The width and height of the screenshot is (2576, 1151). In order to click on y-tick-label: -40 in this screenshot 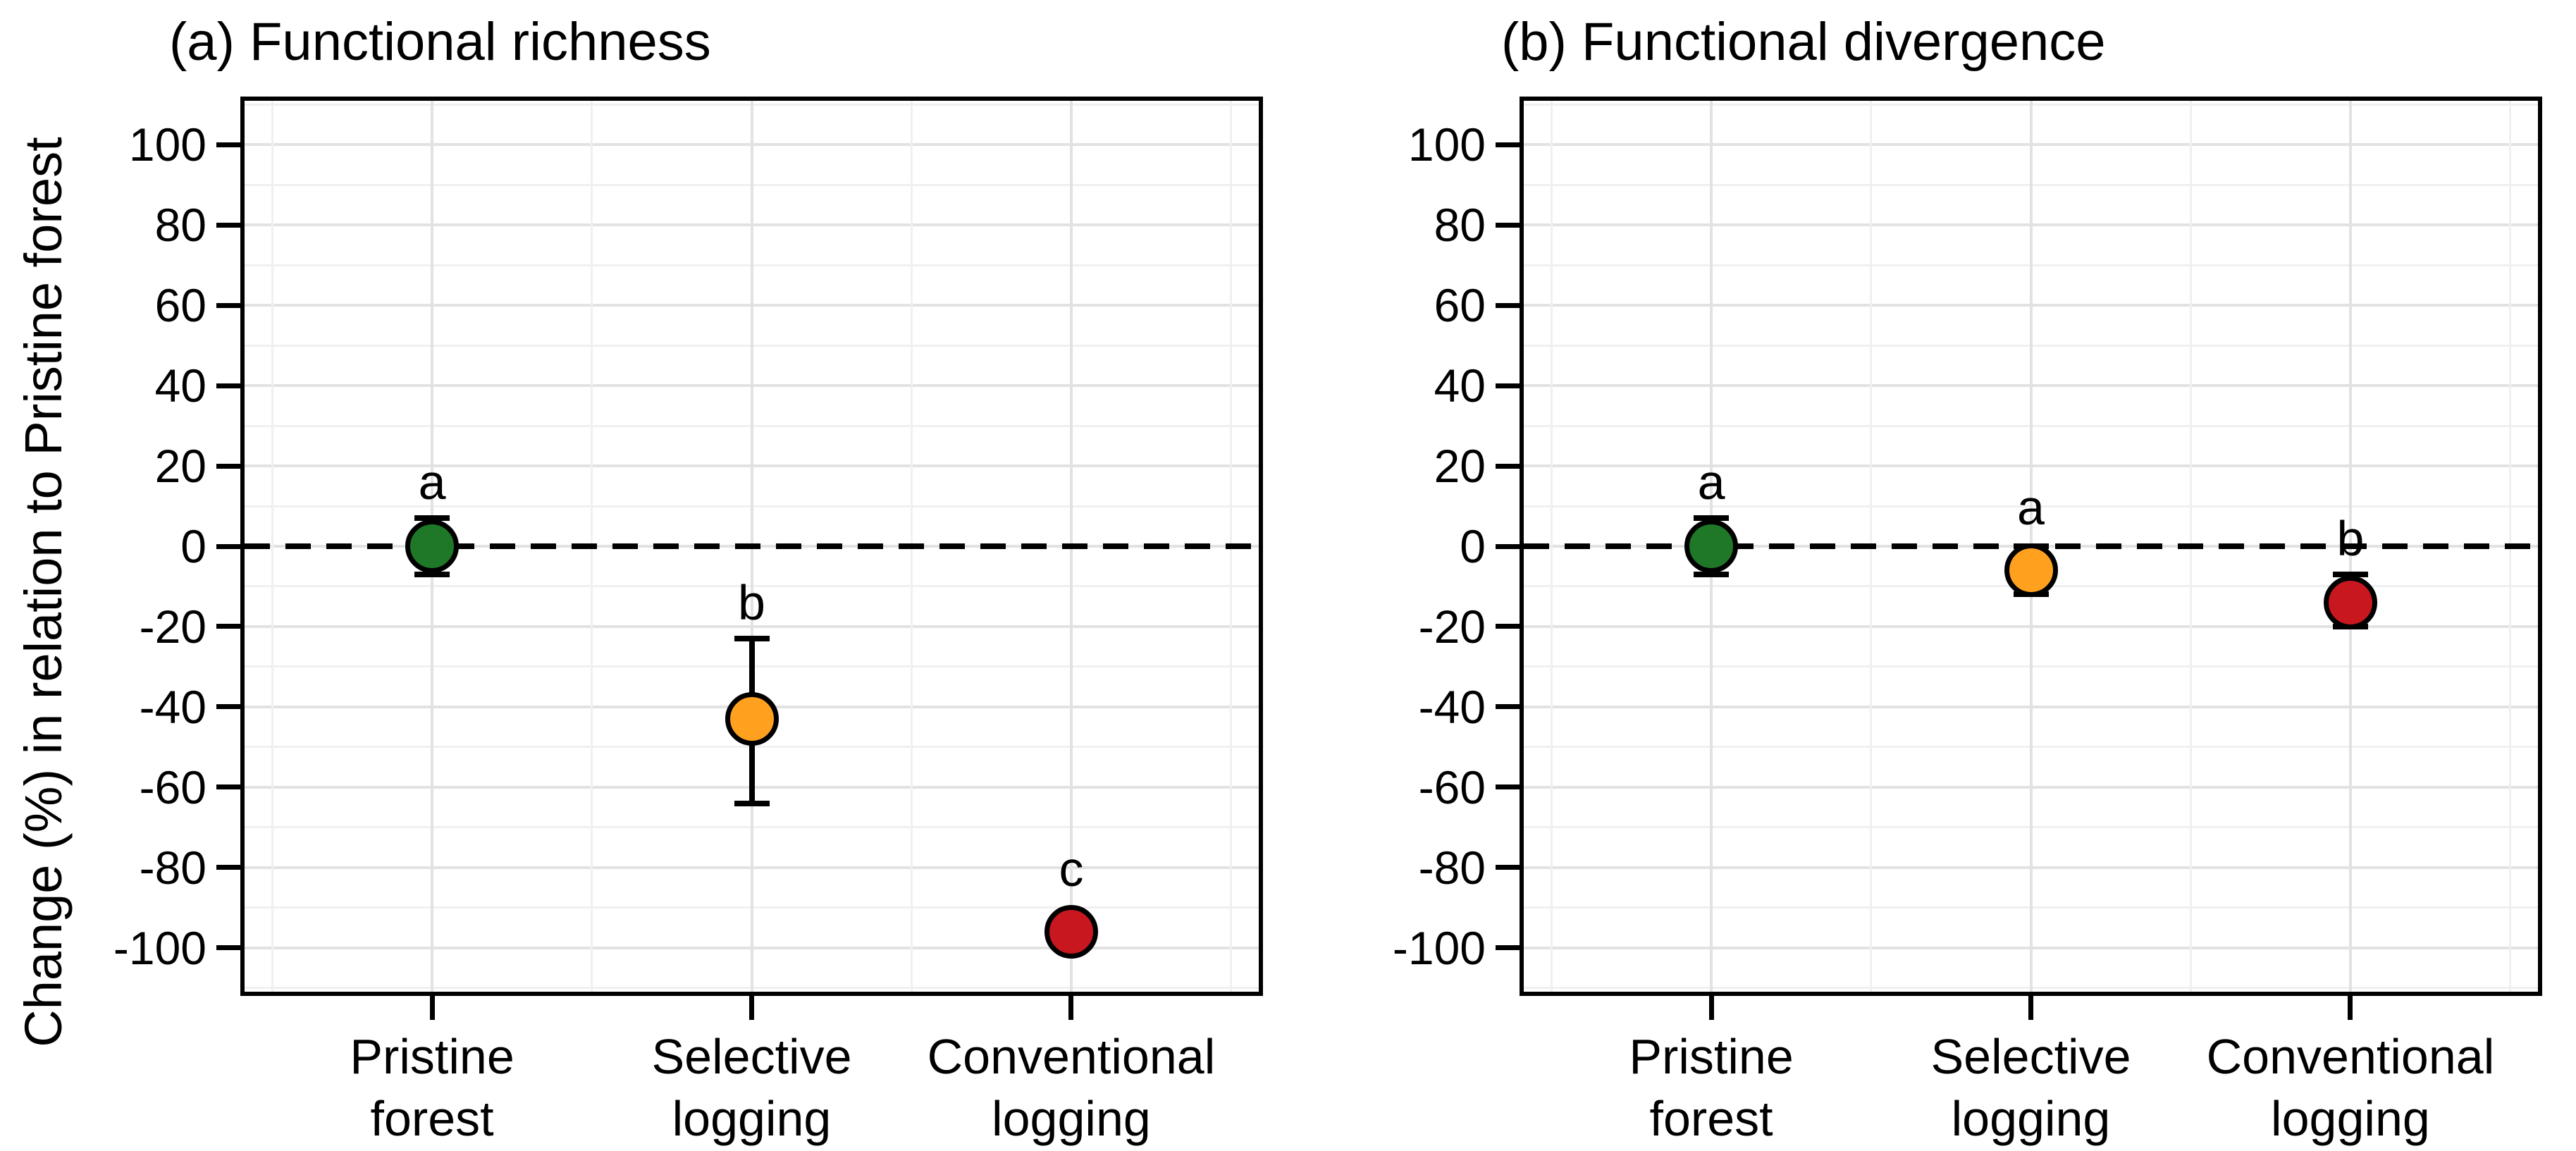, I will do `click(1452, 706)`.